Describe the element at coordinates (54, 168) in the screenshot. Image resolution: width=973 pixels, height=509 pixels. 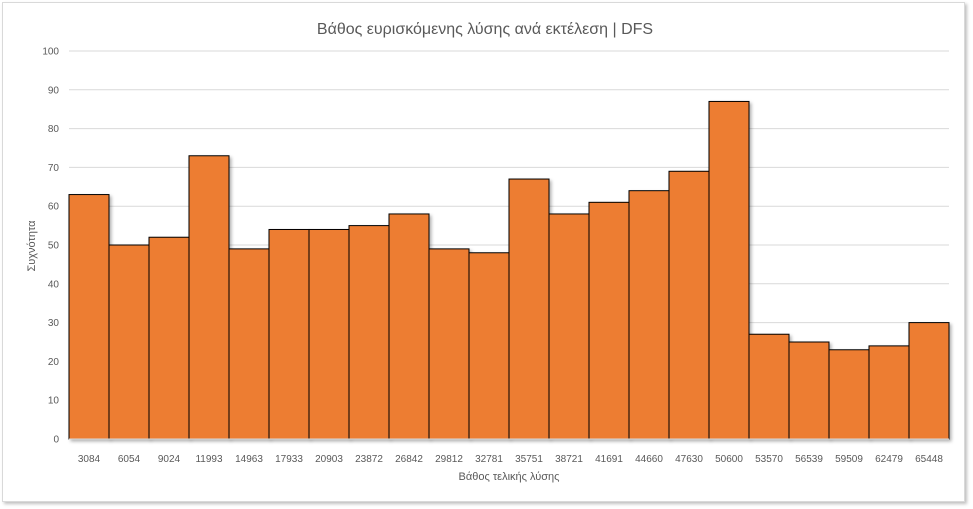
I see `y-tick-label: 70` at that location.